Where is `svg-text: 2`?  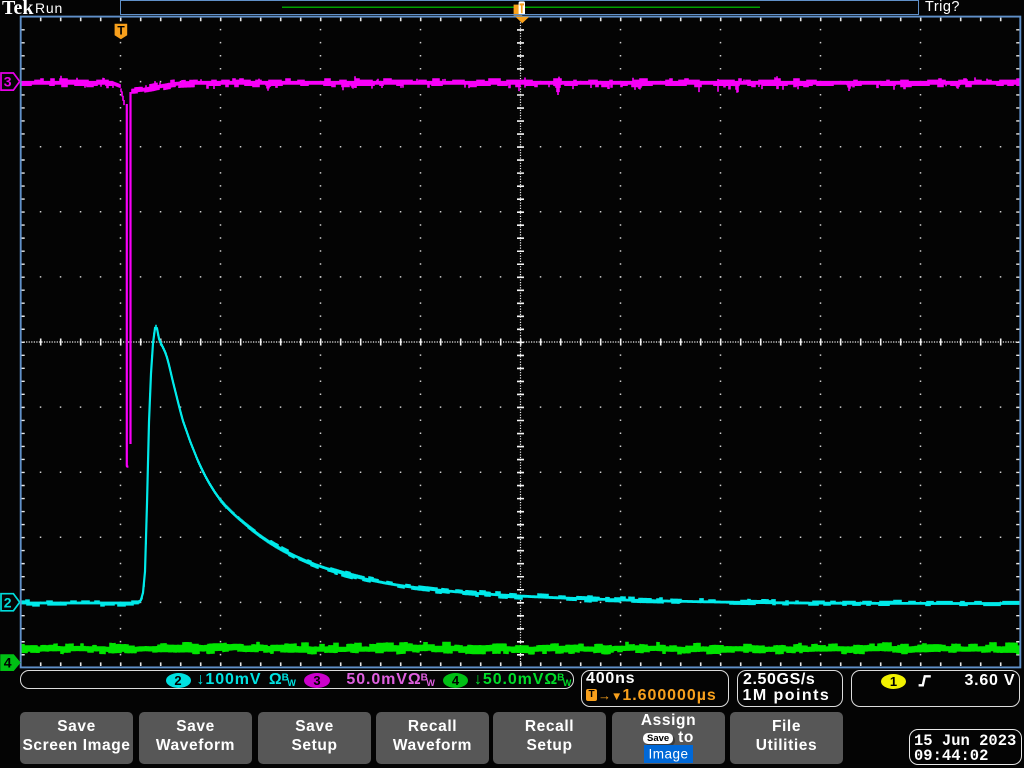
svg-text: 2 is located at coordinates (8, 602).